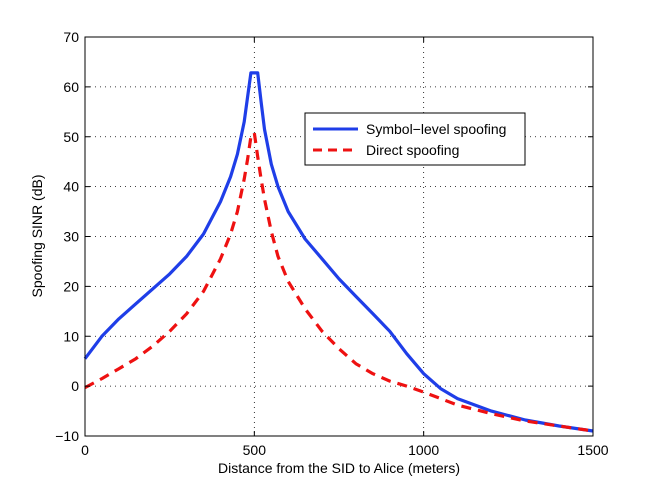 The width and height of the screenshot is (654, 491). Describe the element at coordinates (412, 150) in the screenshot. I see `legend-direct-label: Direct spoofing` at that location.